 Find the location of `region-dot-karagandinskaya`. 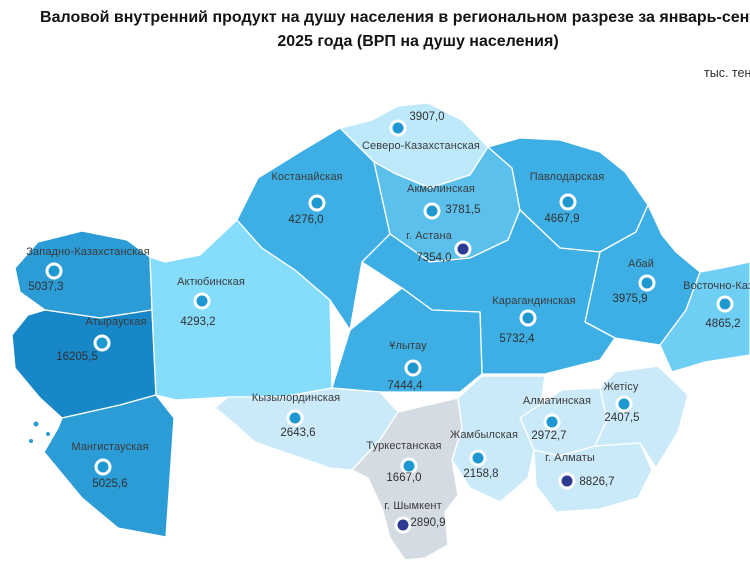

region-dot-karagandinskaya is located at coordinates (528, 318).